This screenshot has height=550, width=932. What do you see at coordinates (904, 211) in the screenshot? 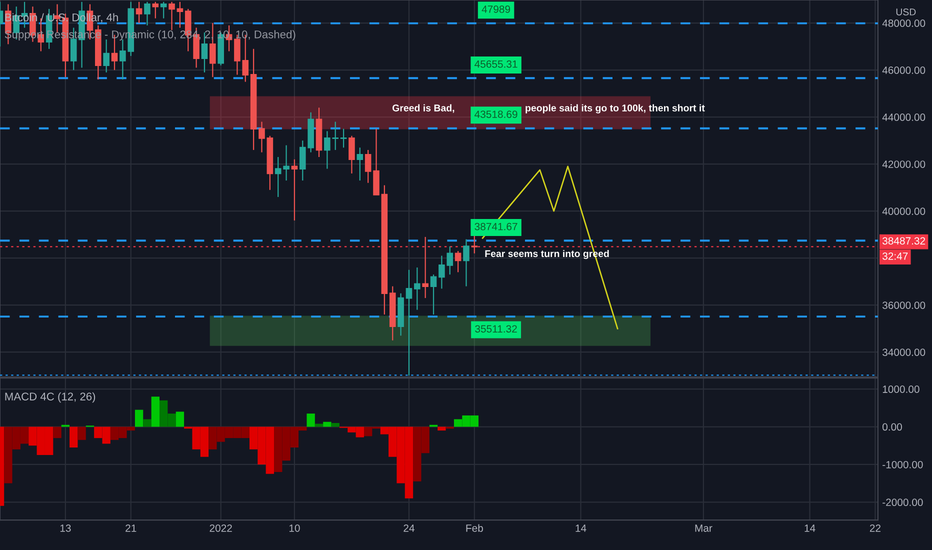
I see `y-tick-label: 40000.00` at bounding box center [904, 211].